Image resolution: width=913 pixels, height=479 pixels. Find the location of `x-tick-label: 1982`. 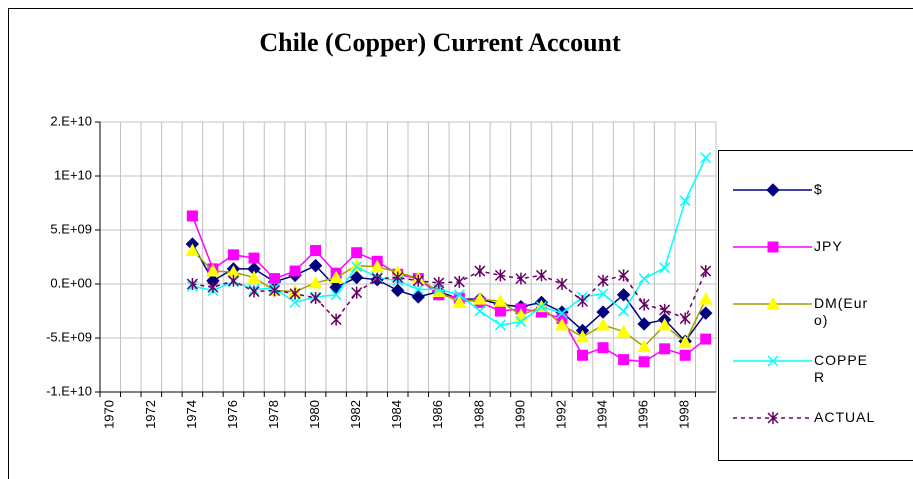

x-tick-label: 1982 is located at coordinates (355, 414).